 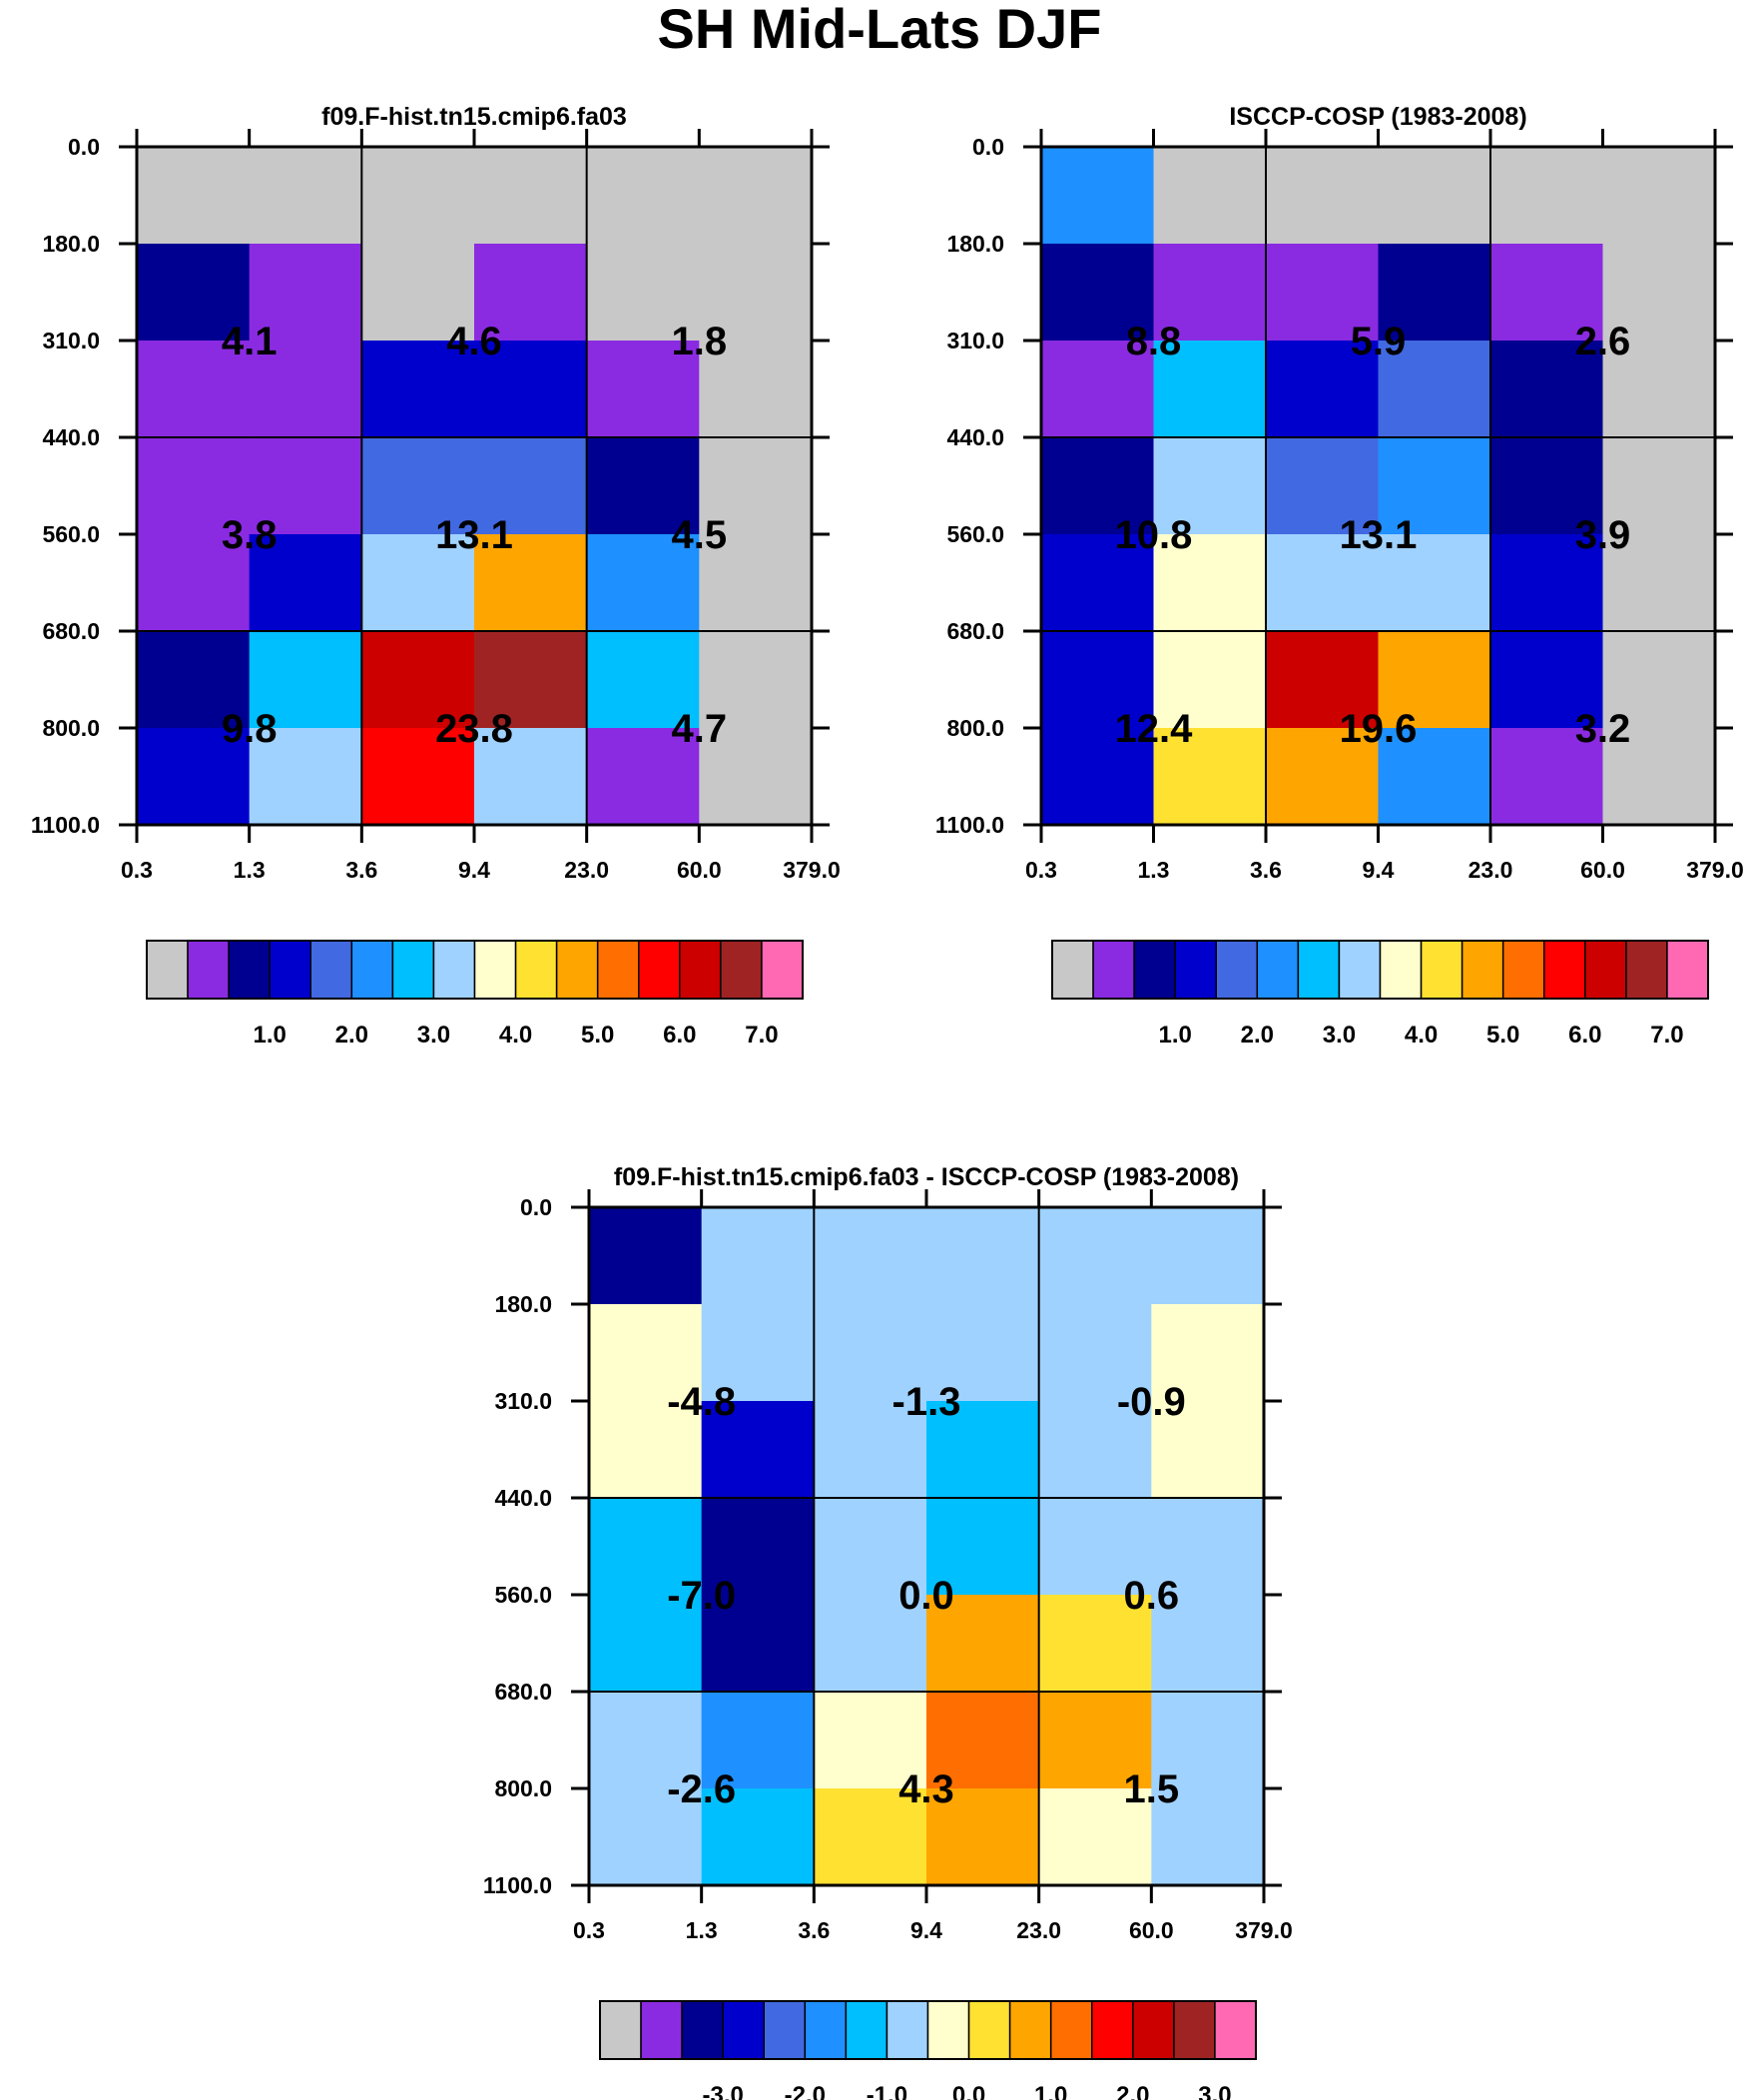 I want to click on colorbar-label: -1.0, so click(x=887, y=2091).